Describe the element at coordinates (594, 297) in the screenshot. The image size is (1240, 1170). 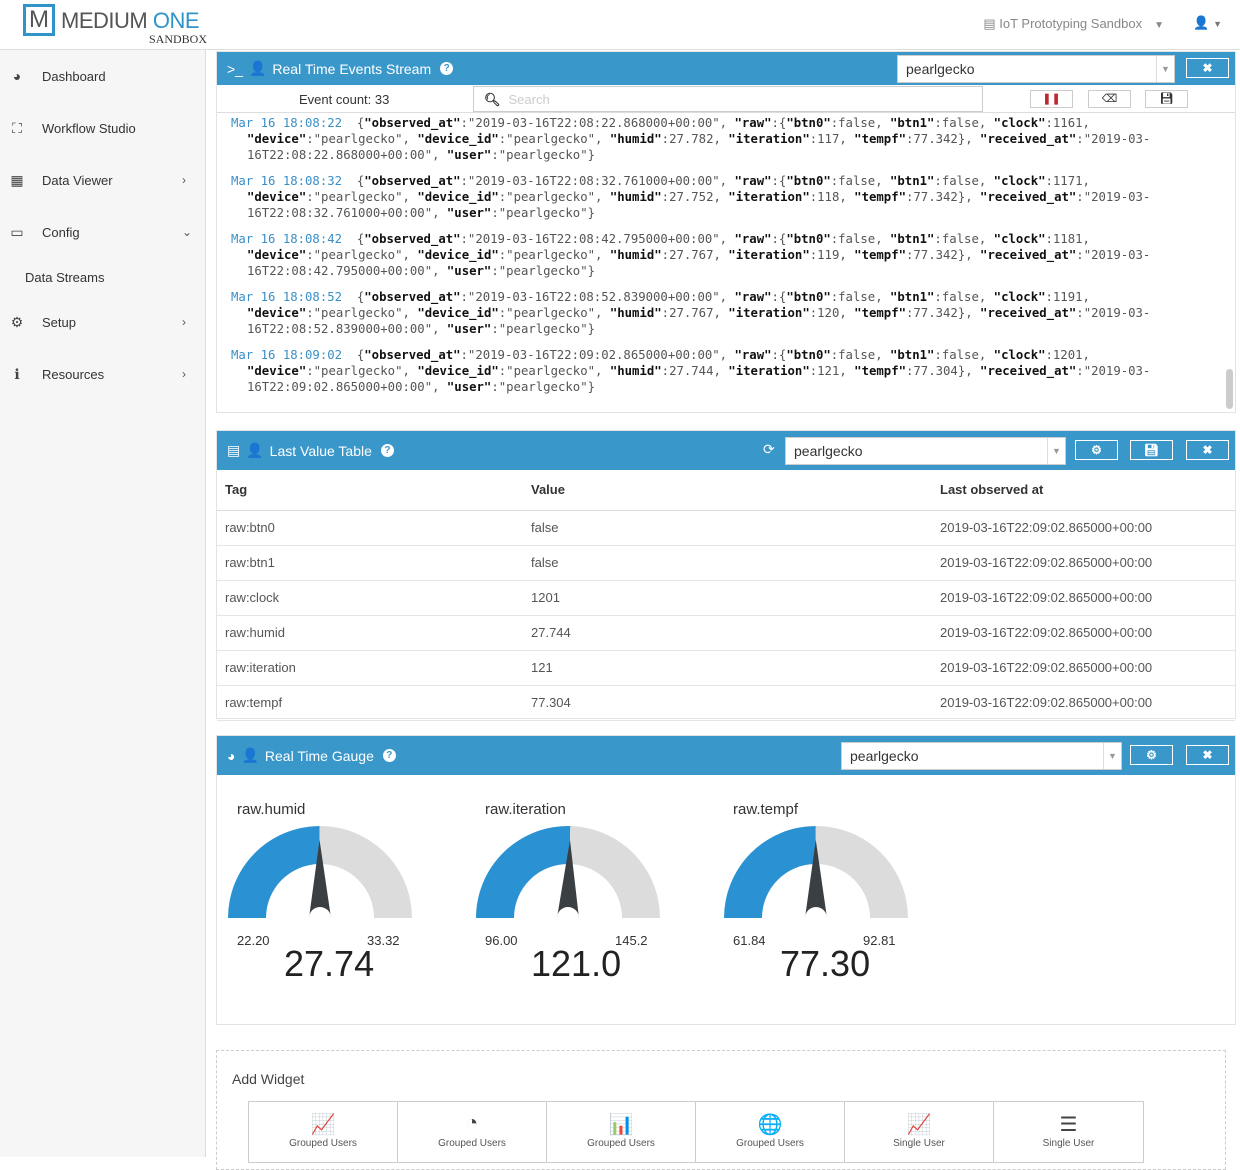
I see `field-observed_at: 2019-03-16T22:08:52.839000+00:00` at that location.